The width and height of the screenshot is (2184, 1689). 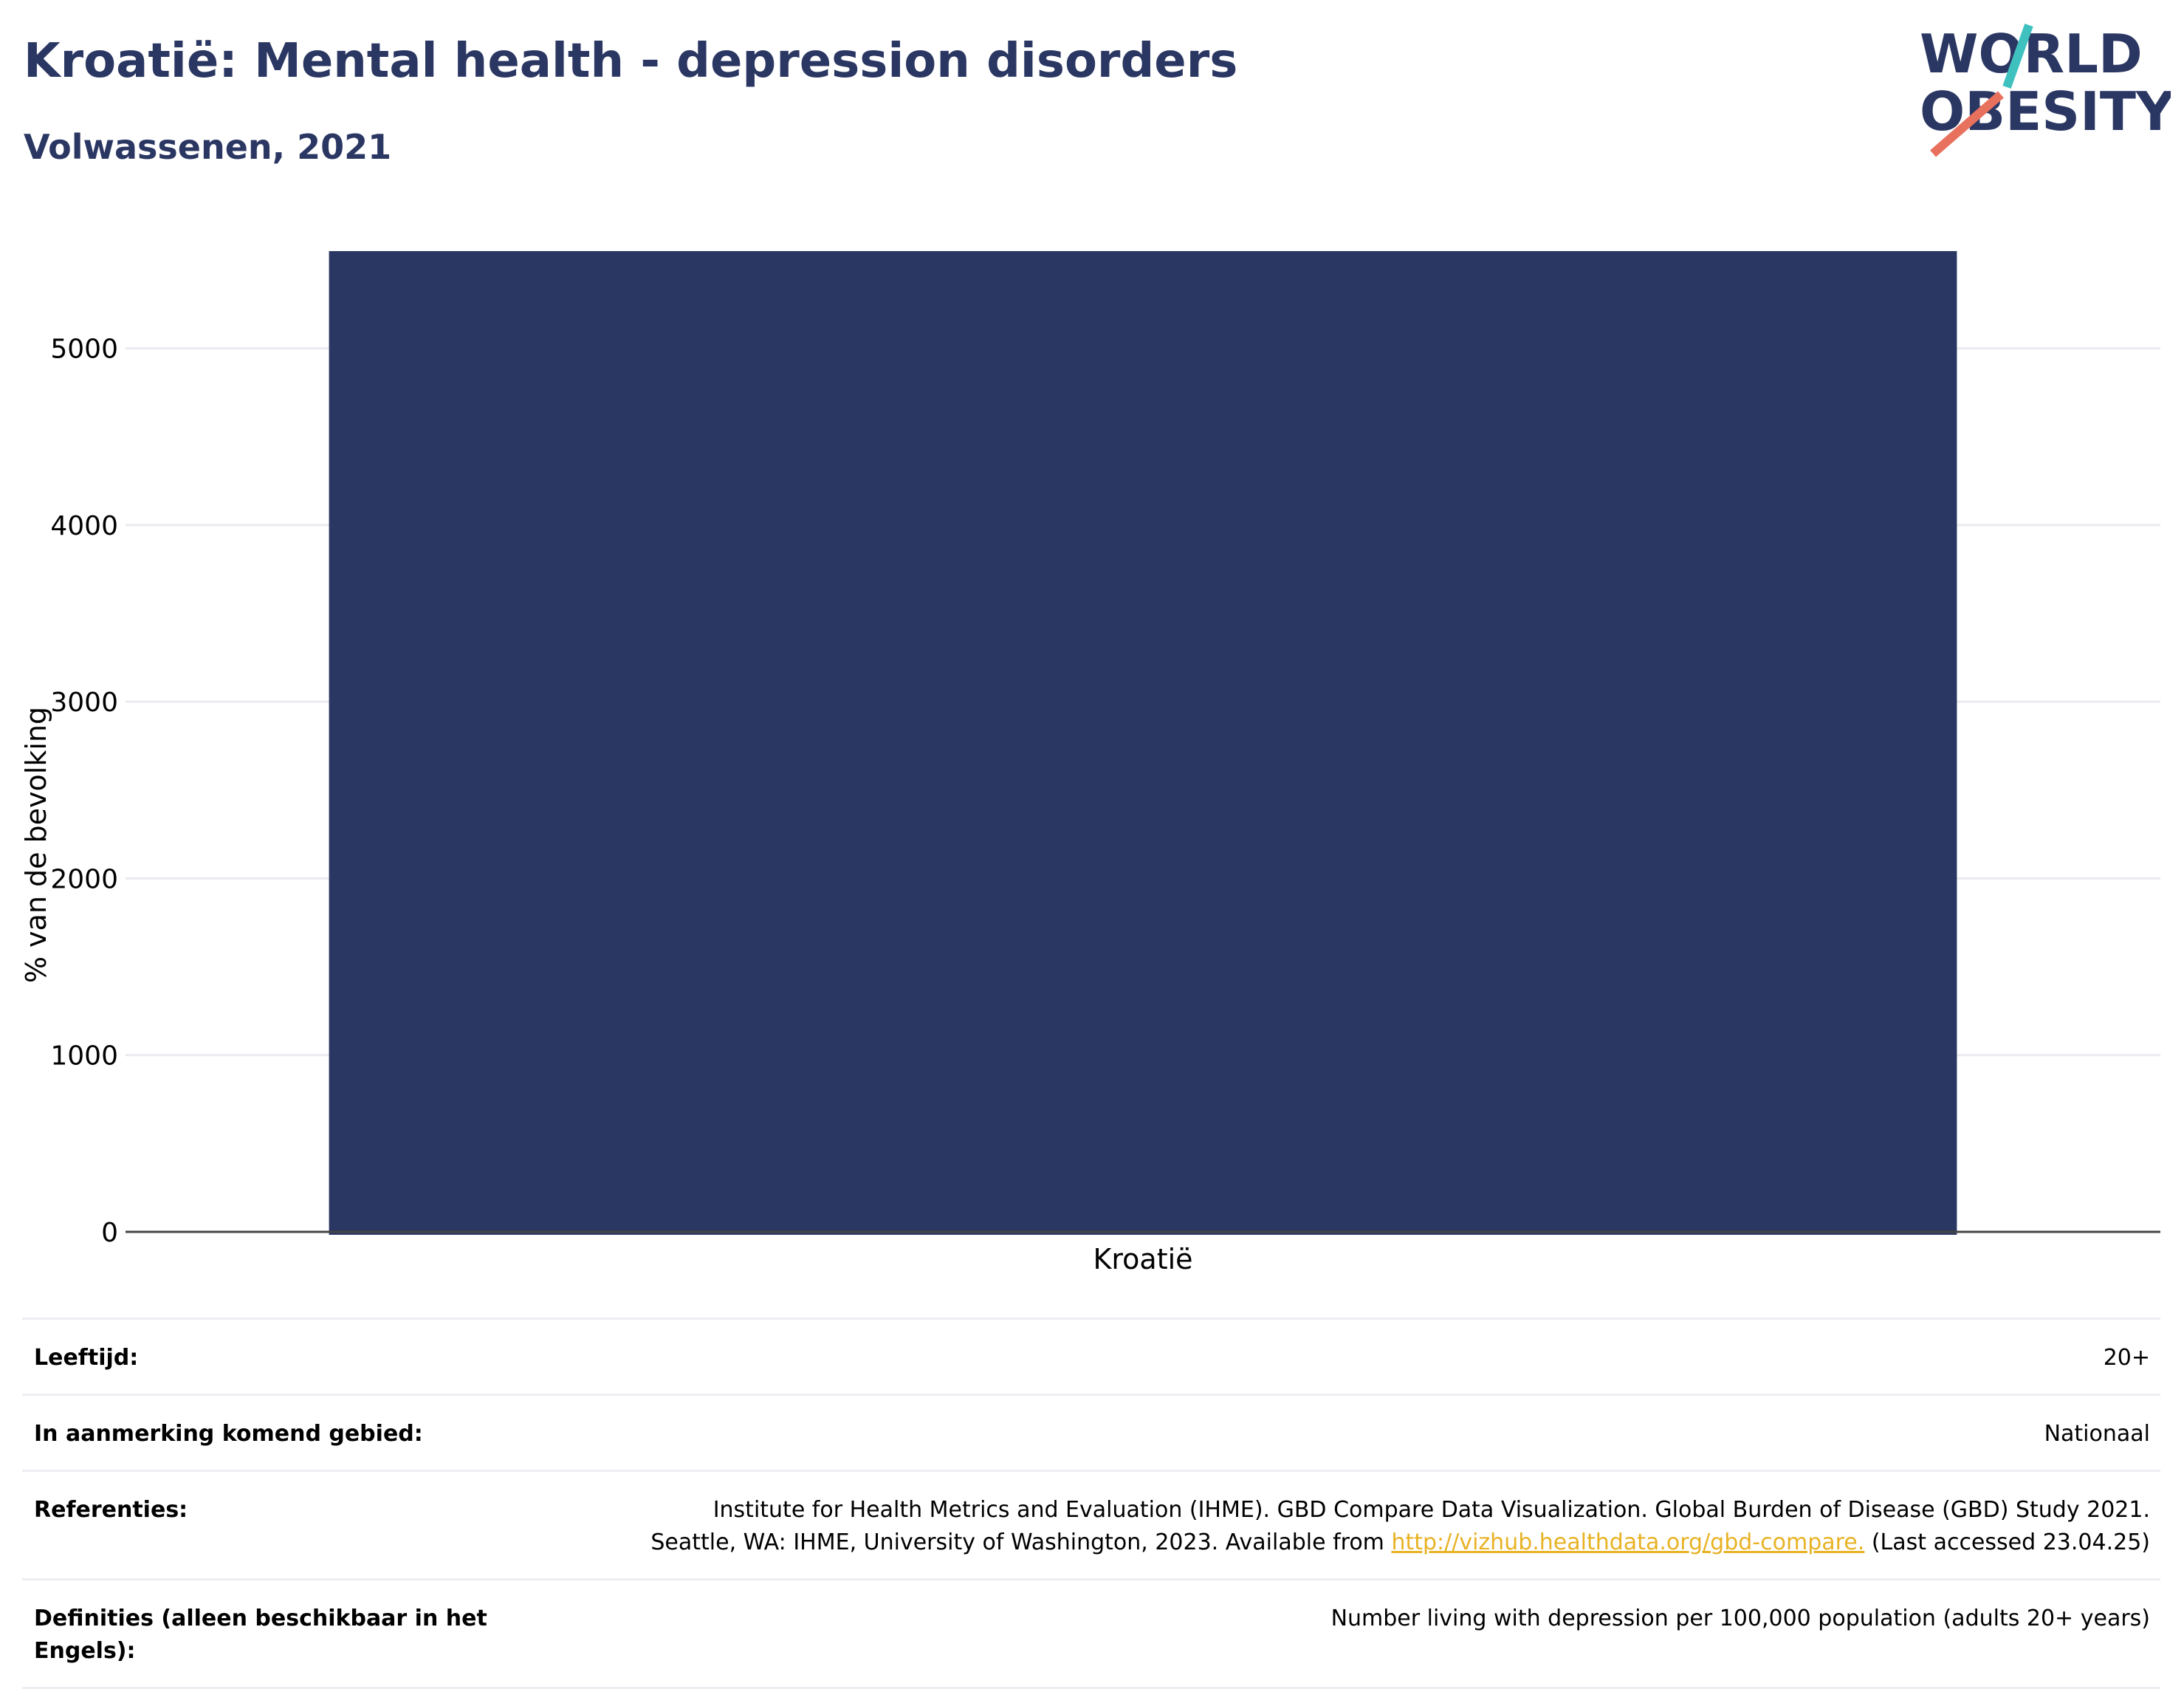 I want to click on x-tick-labels: Kroatië, so click(x=1143, y=1259).